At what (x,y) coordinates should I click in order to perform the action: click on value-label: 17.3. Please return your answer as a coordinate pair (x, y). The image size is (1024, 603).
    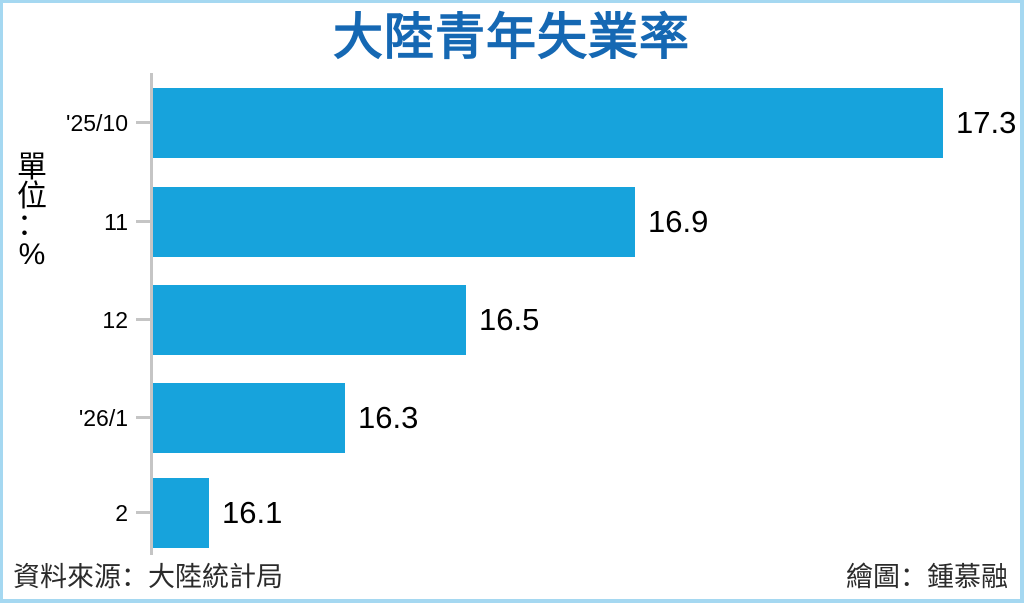
    Looking at the image, I should click on (986, 122).